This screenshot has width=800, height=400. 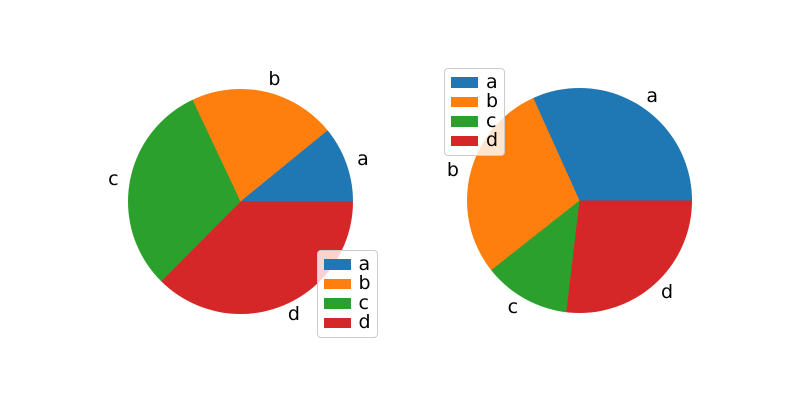 I want to click on pie-right-legend-item-c: c, so click(x=474, y=120).